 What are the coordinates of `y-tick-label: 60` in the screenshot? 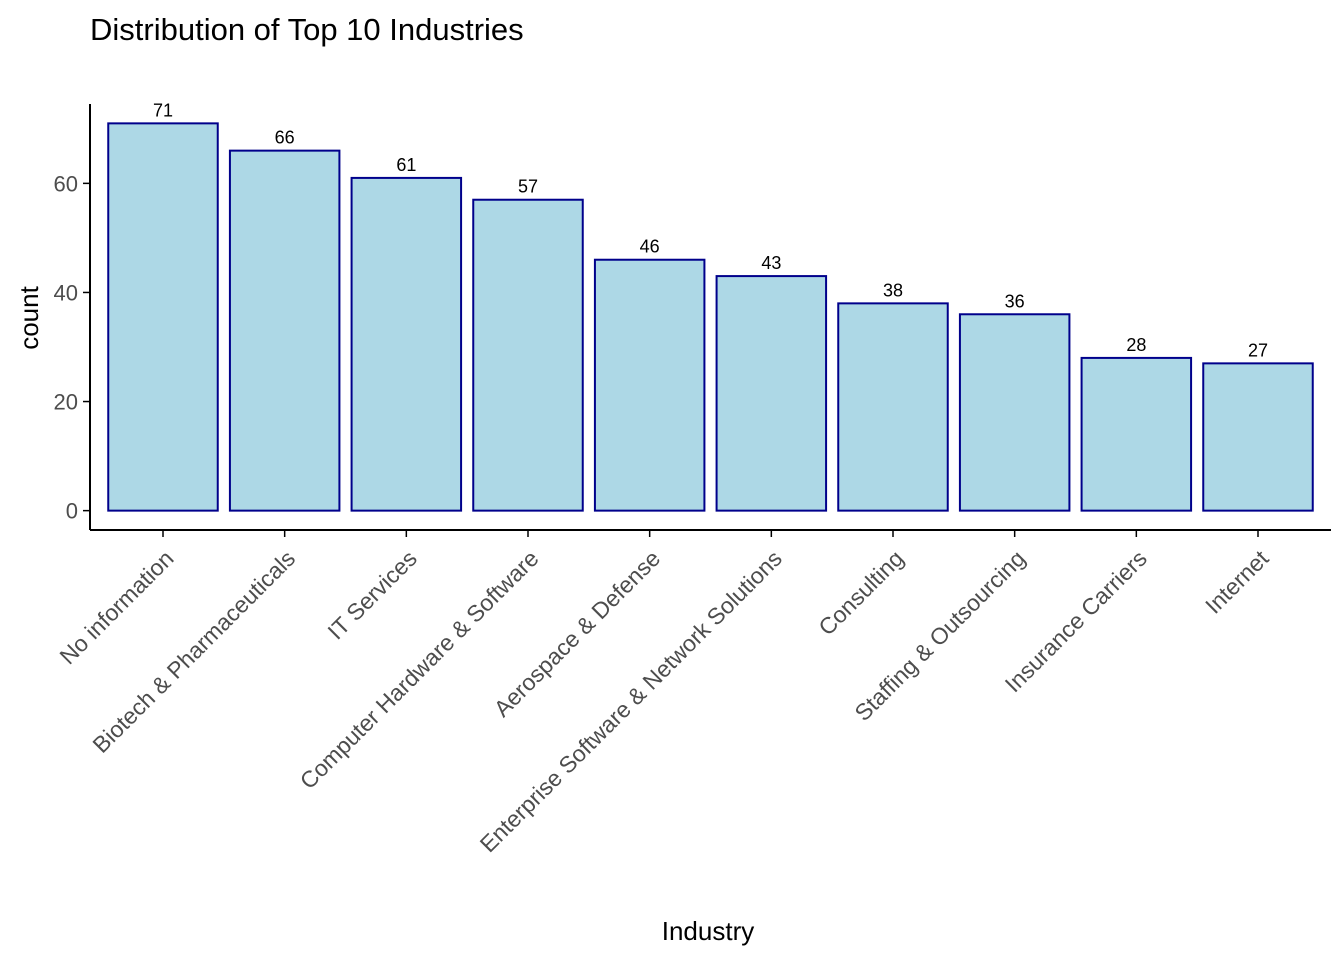 It's located at (66, 183).